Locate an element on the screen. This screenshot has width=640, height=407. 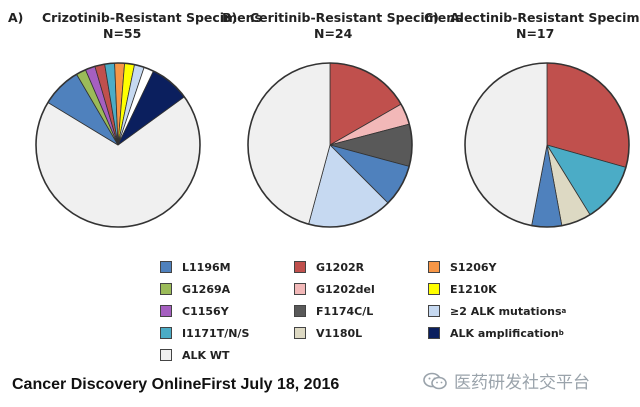
legend-item: ≥2 ALK mutations a is located at coordinates (497, 311).